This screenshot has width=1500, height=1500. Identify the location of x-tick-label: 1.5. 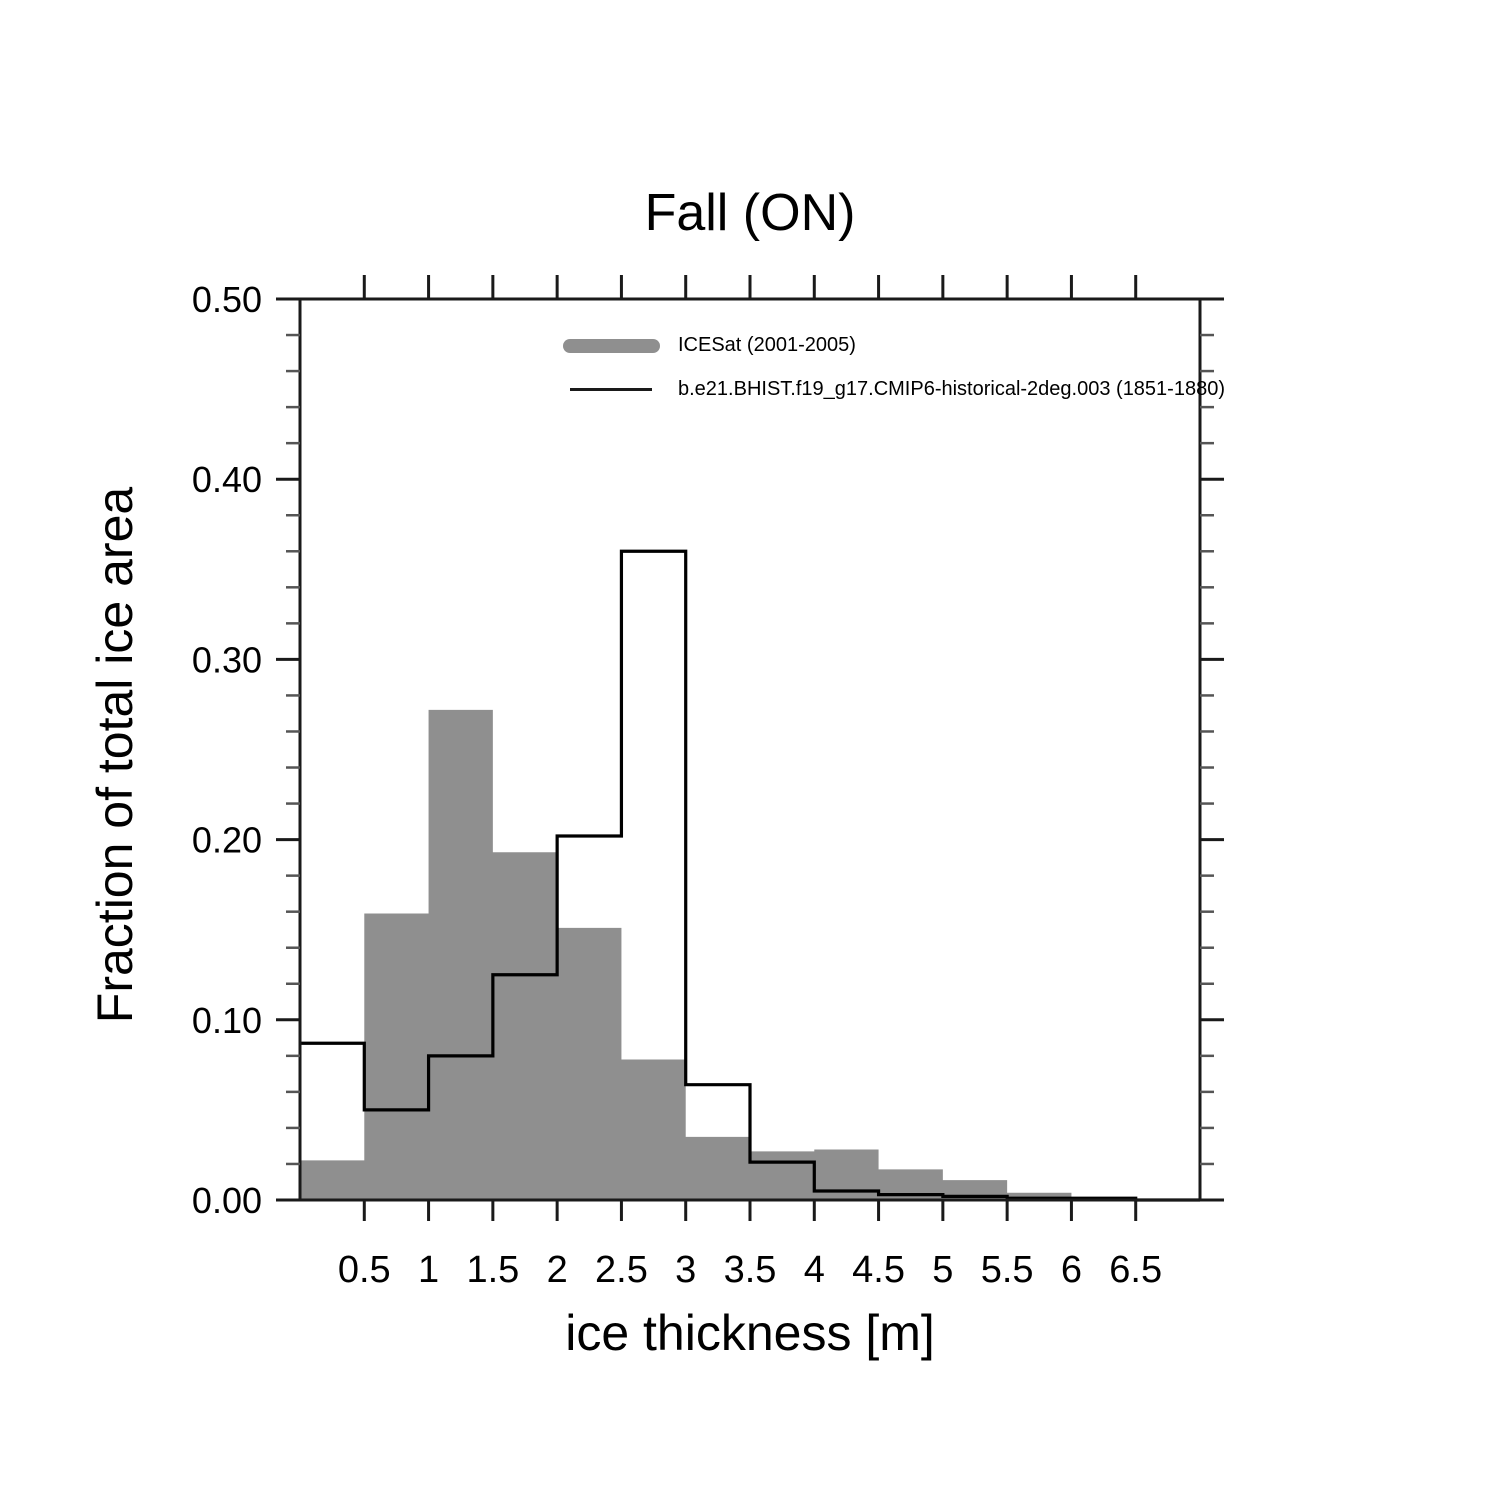
(492, 1270).